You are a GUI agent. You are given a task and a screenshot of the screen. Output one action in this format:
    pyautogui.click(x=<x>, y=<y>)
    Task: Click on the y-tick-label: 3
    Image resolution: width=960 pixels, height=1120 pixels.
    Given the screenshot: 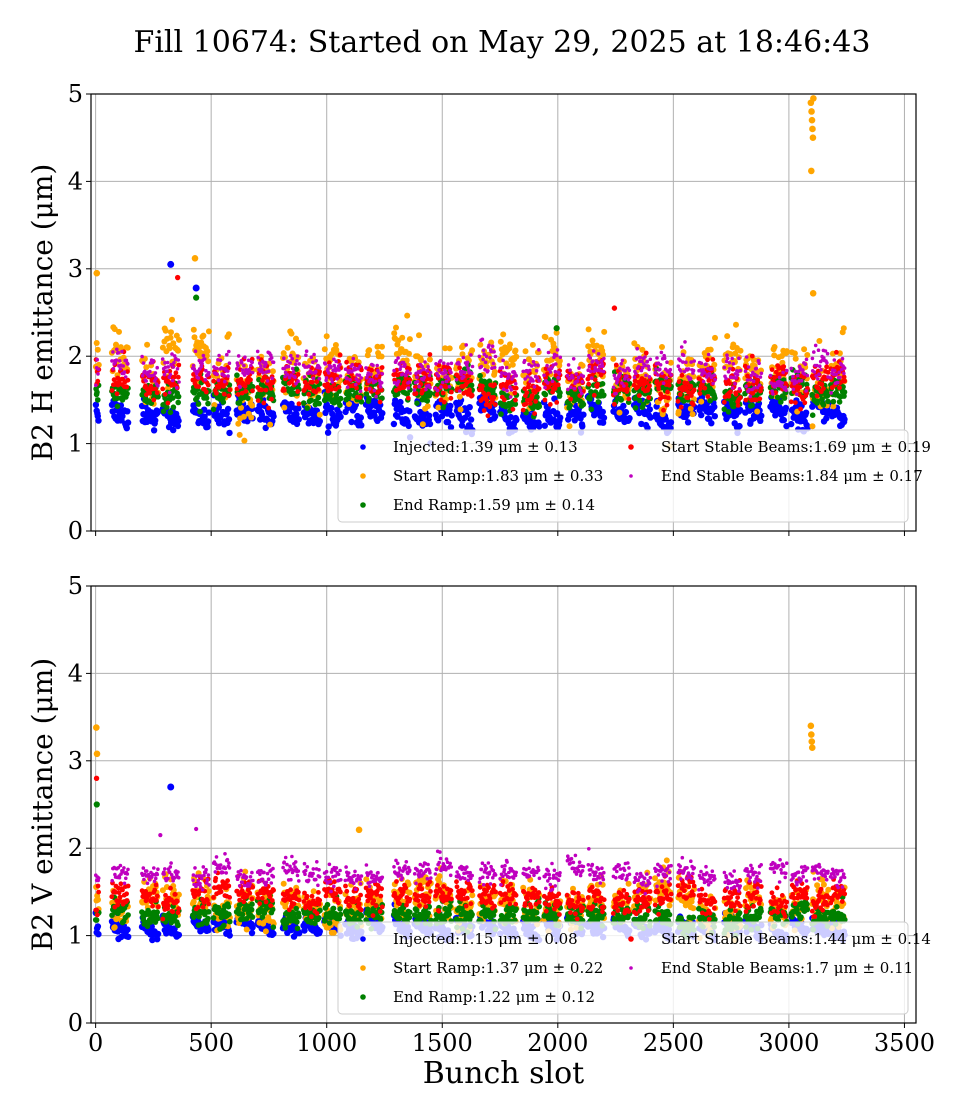 What is the action you would take?
    pyautogui.click(x=75, y=269)
    